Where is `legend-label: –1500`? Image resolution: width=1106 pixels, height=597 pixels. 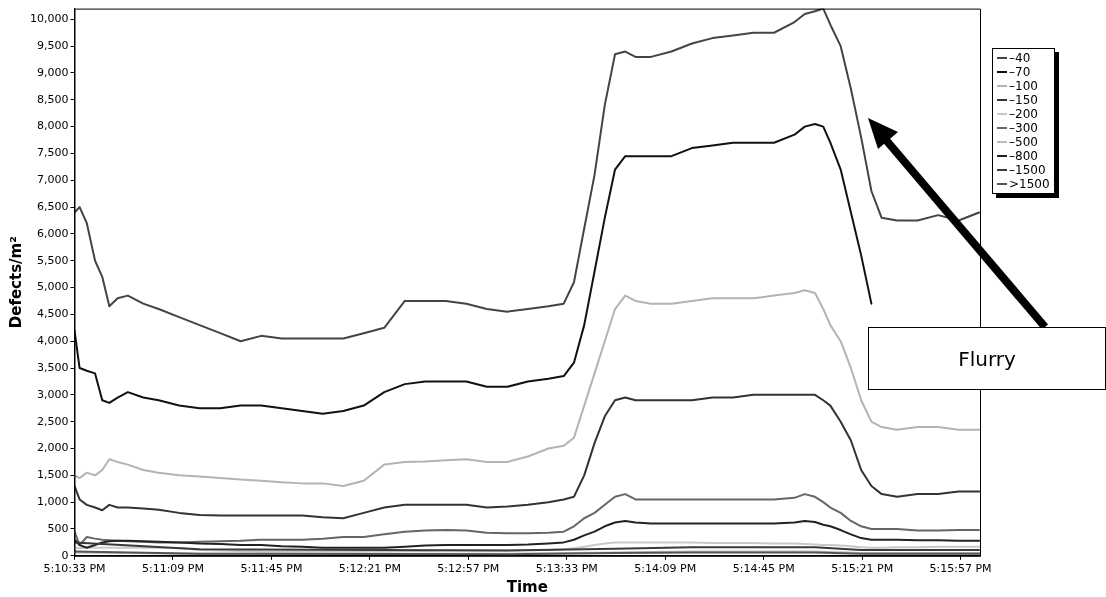 legend-label: –1500 is located at coordinates (1027, 170).